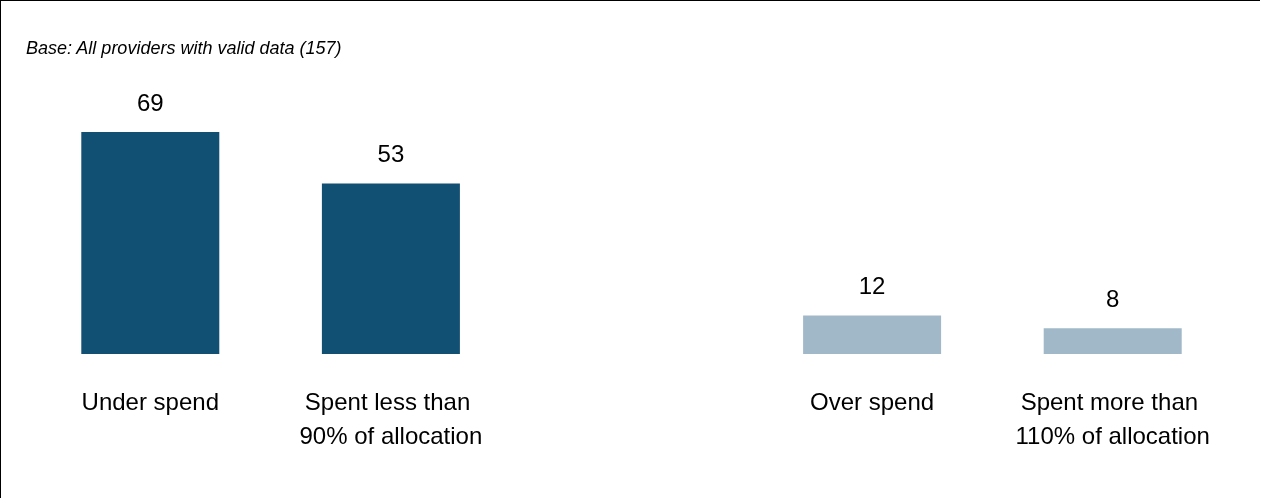 The width and height of the screenshot is (1261, 499). Describe the element at coordinates (1113, 298) in the screenshot. I see `data-label: 8` at that location.